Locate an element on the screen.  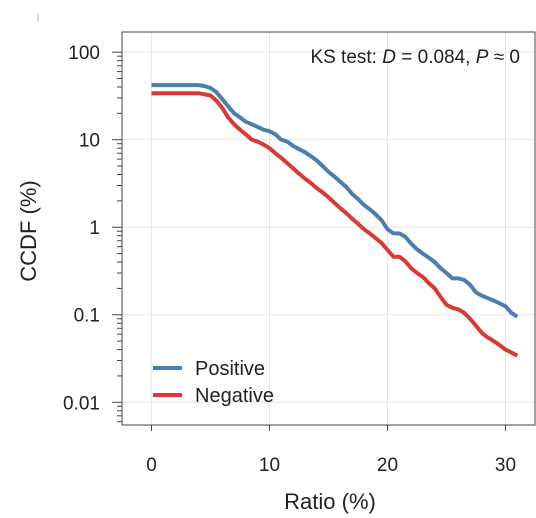
x-tick-label: 20 is located at coordinates (387, 465).